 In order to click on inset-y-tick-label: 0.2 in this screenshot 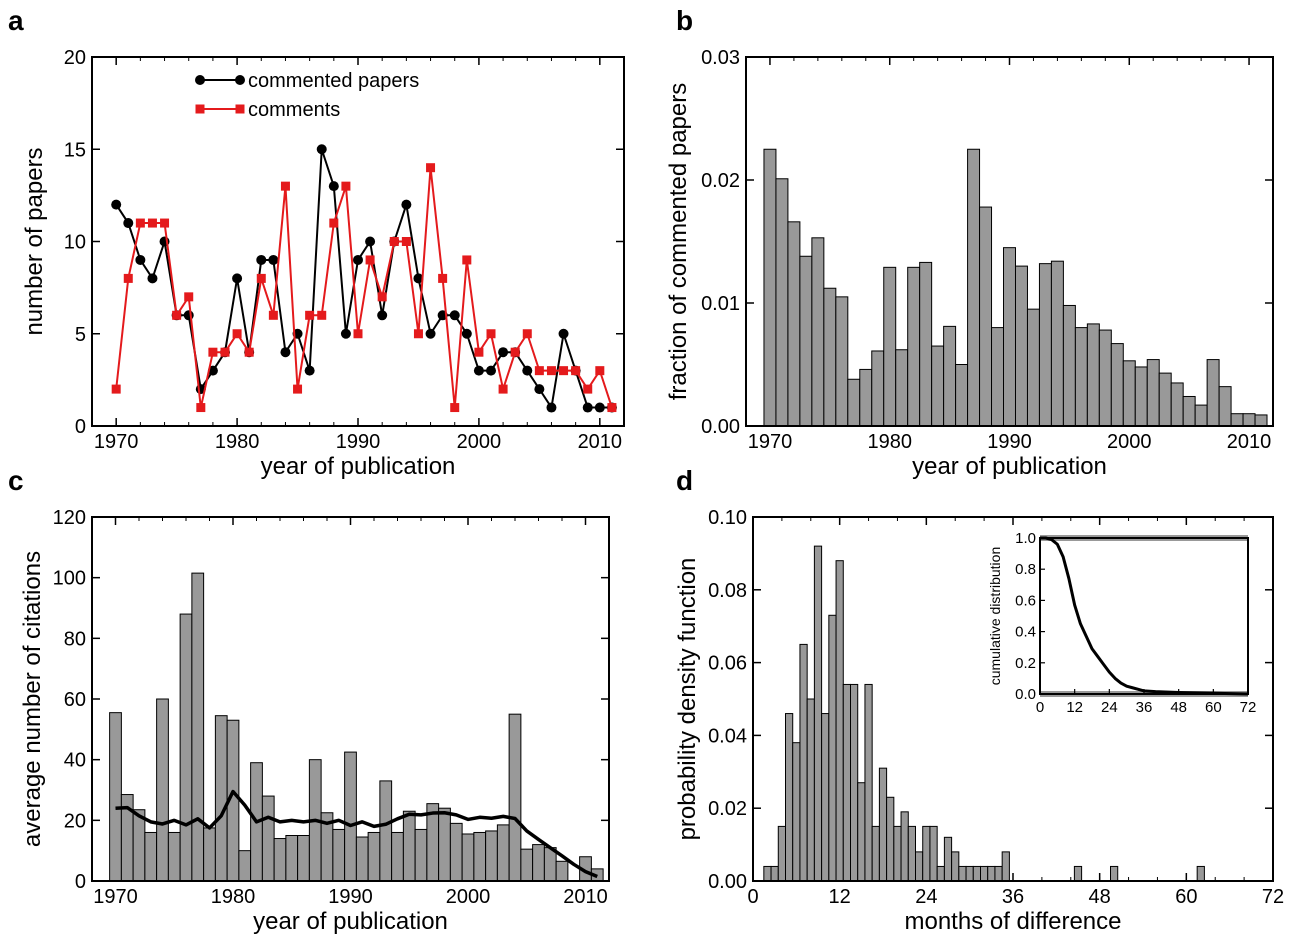, I will do `click(1025, 663)`.